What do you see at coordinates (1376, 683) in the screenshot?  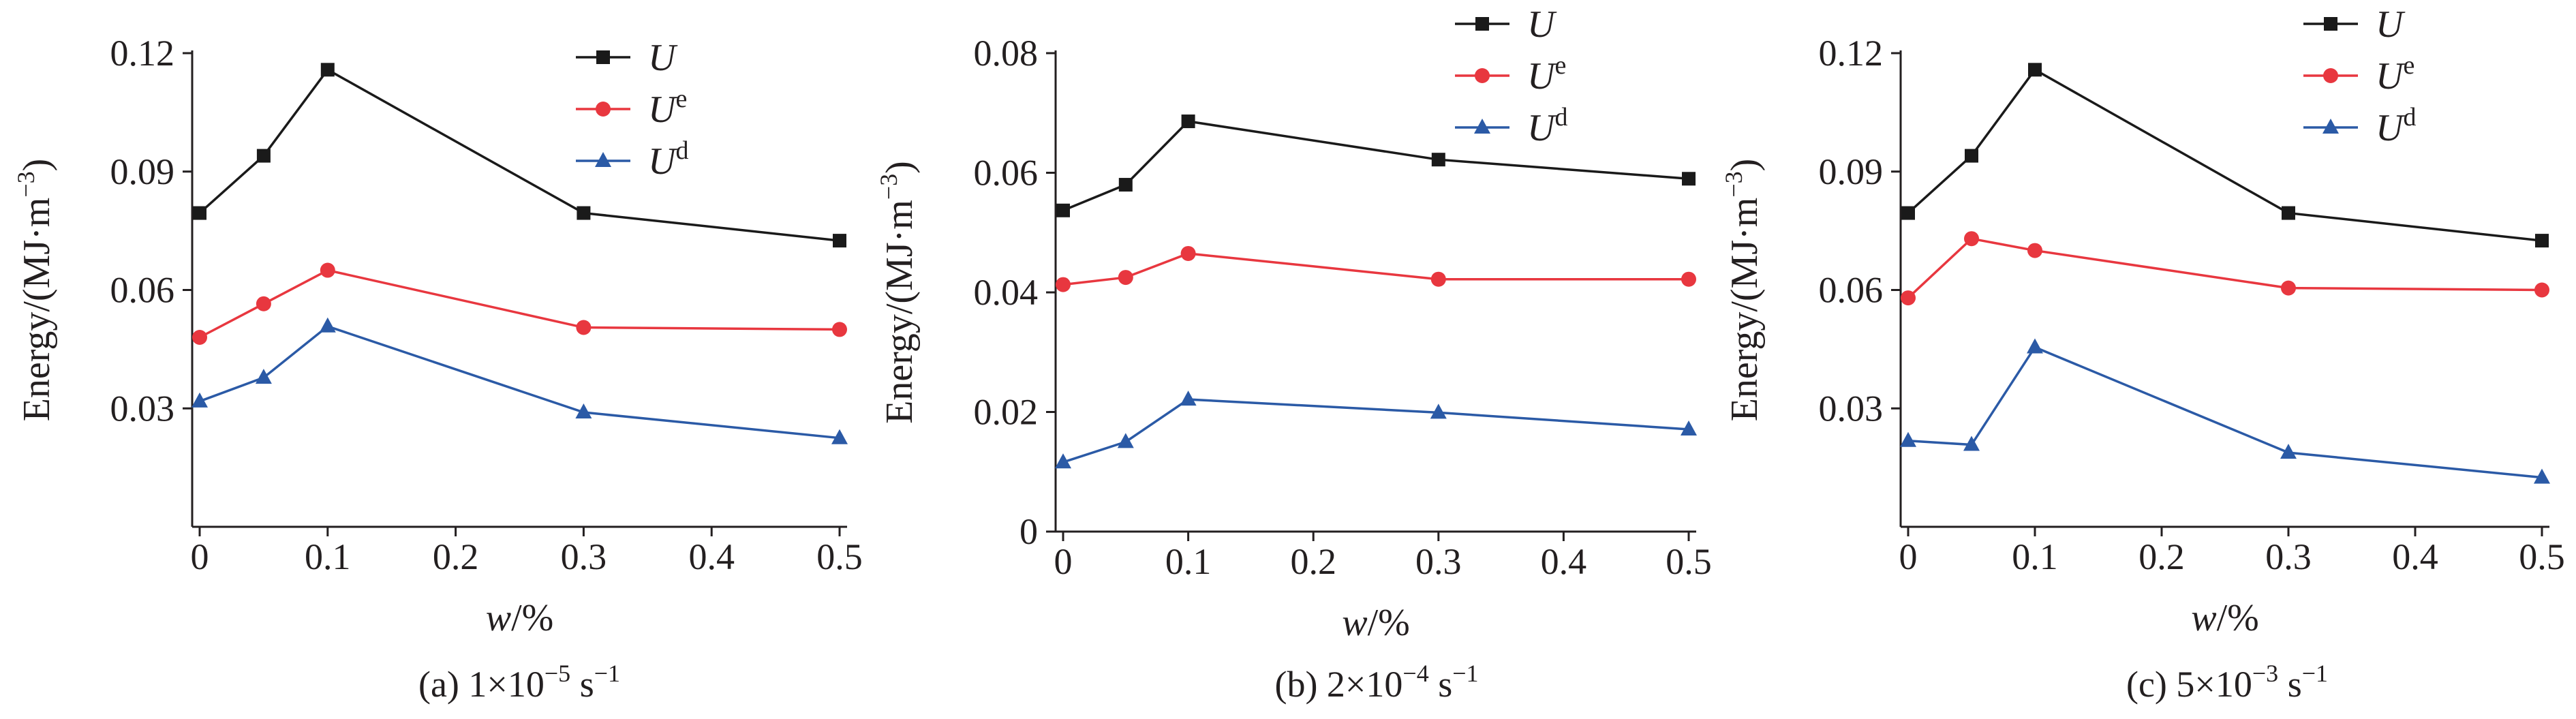 I see `panel-caption: (b) 2×10−4 s−1` at bounding box center [1376, 683].